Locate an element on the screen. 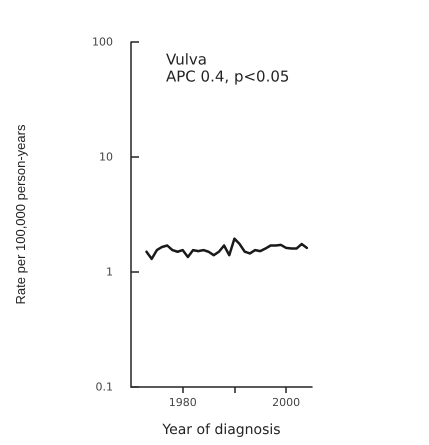 This screenshot has height=445, width=429. y-axis-title: Rate per 100,000 person-years is located at coordinates (20, 214).